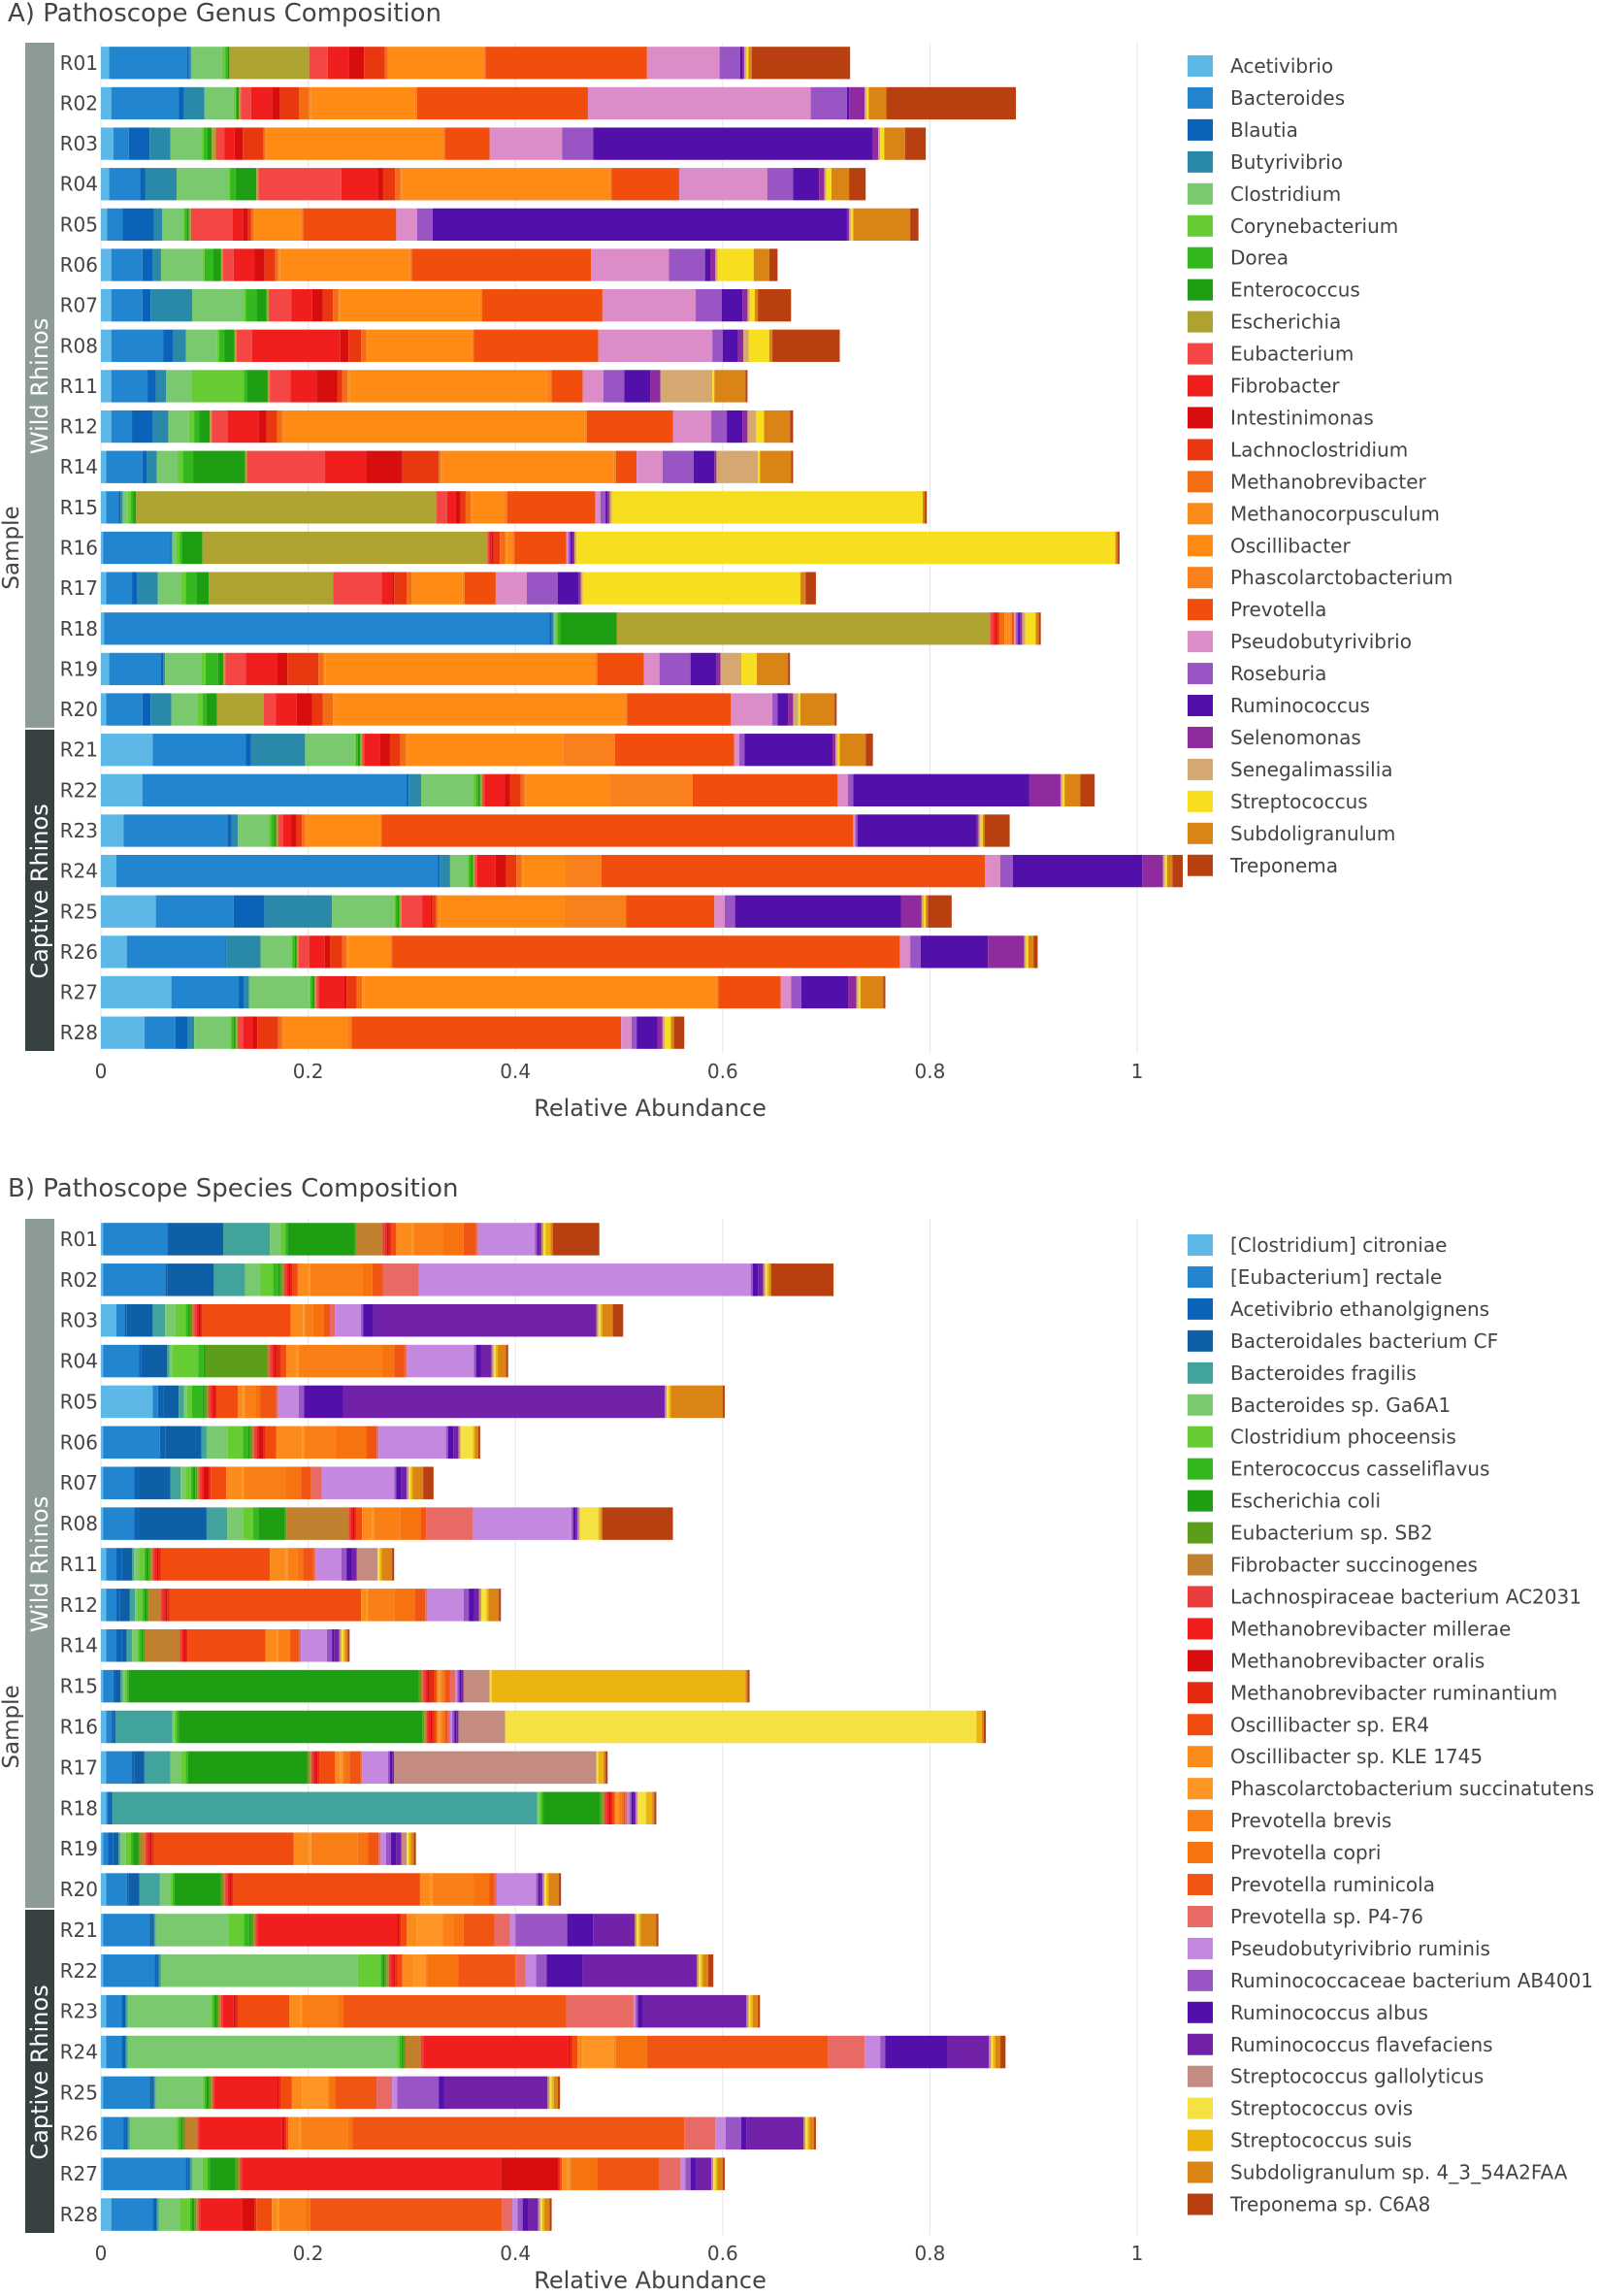  I want to click on x-tick-label: 0.6, so click(722, 1071).